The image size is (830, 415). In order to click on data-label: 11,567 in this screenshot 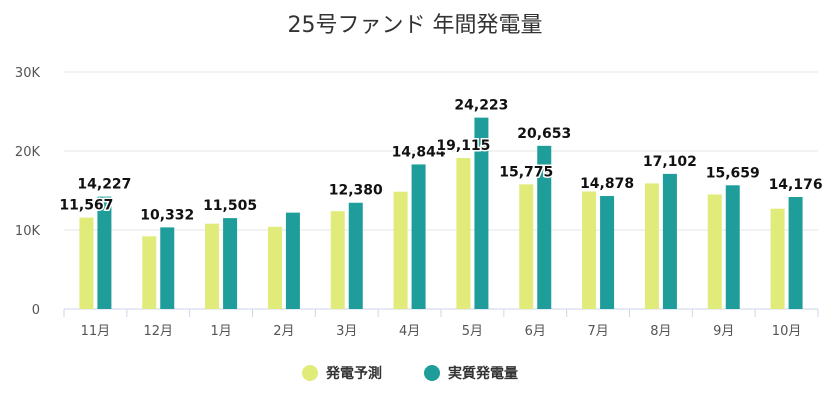, I will do `click(86, 206)`.